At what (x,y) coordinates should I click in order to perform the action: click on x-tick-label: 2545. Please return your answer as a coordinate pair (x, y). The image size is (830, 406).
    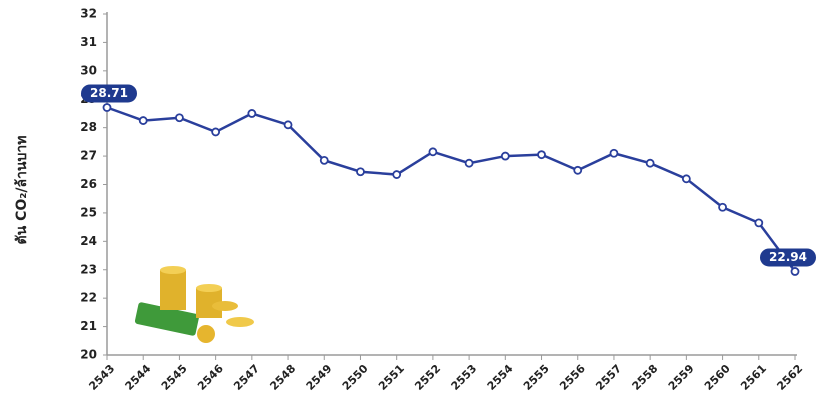
    Looking at the image, I should click on (174, 377).